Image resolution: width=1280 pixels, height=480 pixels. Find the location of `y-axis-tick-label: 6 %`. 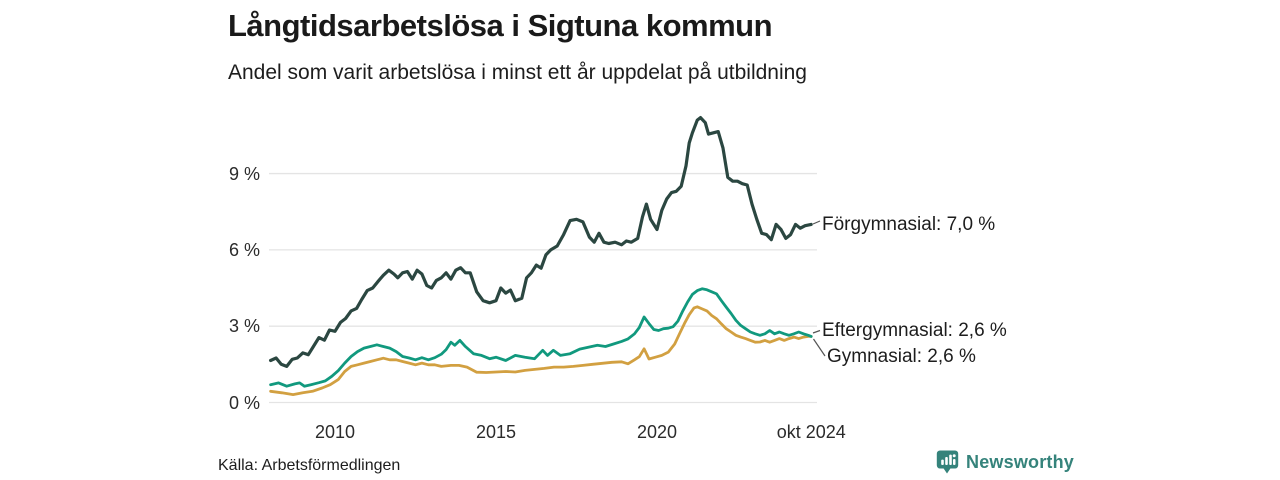

y-axis-tick-label: 6 % is located at coordinates (244, 249).